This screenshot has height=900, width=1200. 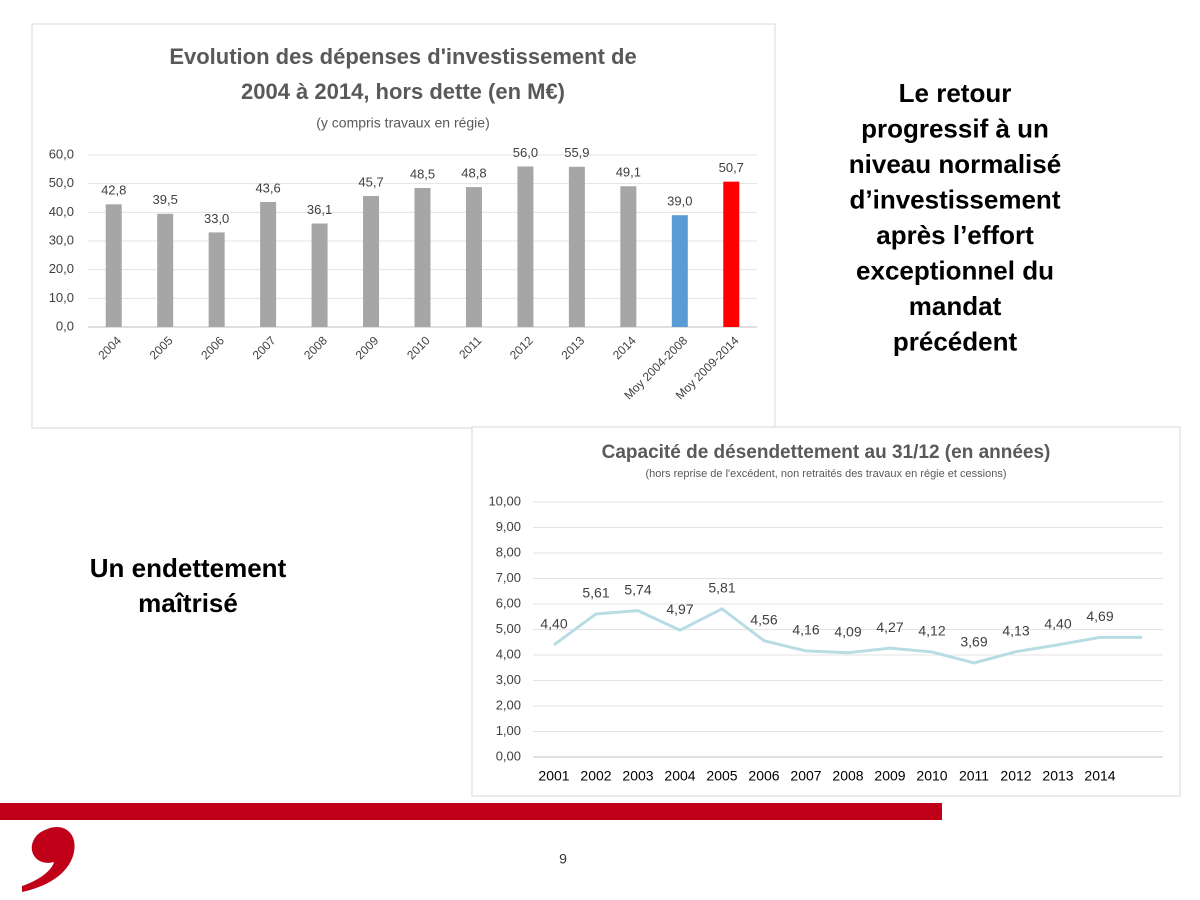 I want to click on value-label: 4,13, so click(x=1015, y=630).